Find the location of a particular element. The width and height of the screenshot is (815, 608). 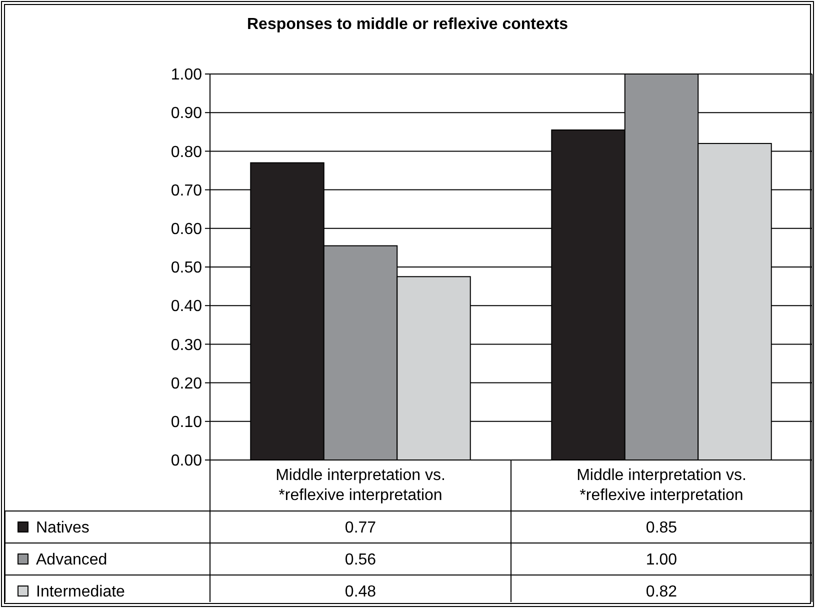

y-tick-label: 0.50 is located at coordinates (186, 268).